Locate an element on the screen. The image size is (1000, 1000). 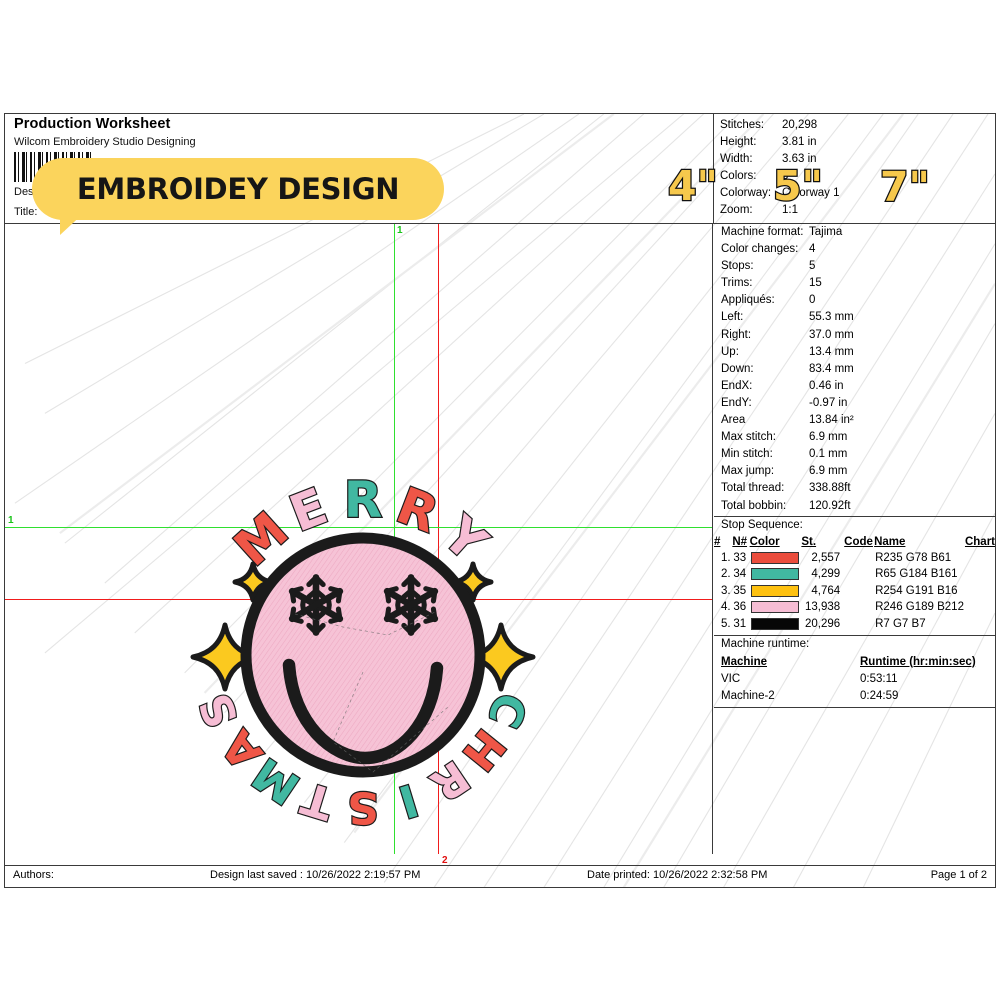
info-value: 120.92ft is located at coordinates (830, 505).